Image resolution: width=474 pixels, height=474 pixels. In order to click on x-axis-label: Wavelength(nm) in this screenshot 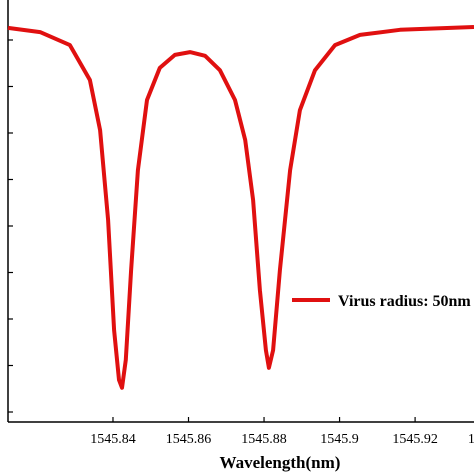, I will do `click(280, 462)`.